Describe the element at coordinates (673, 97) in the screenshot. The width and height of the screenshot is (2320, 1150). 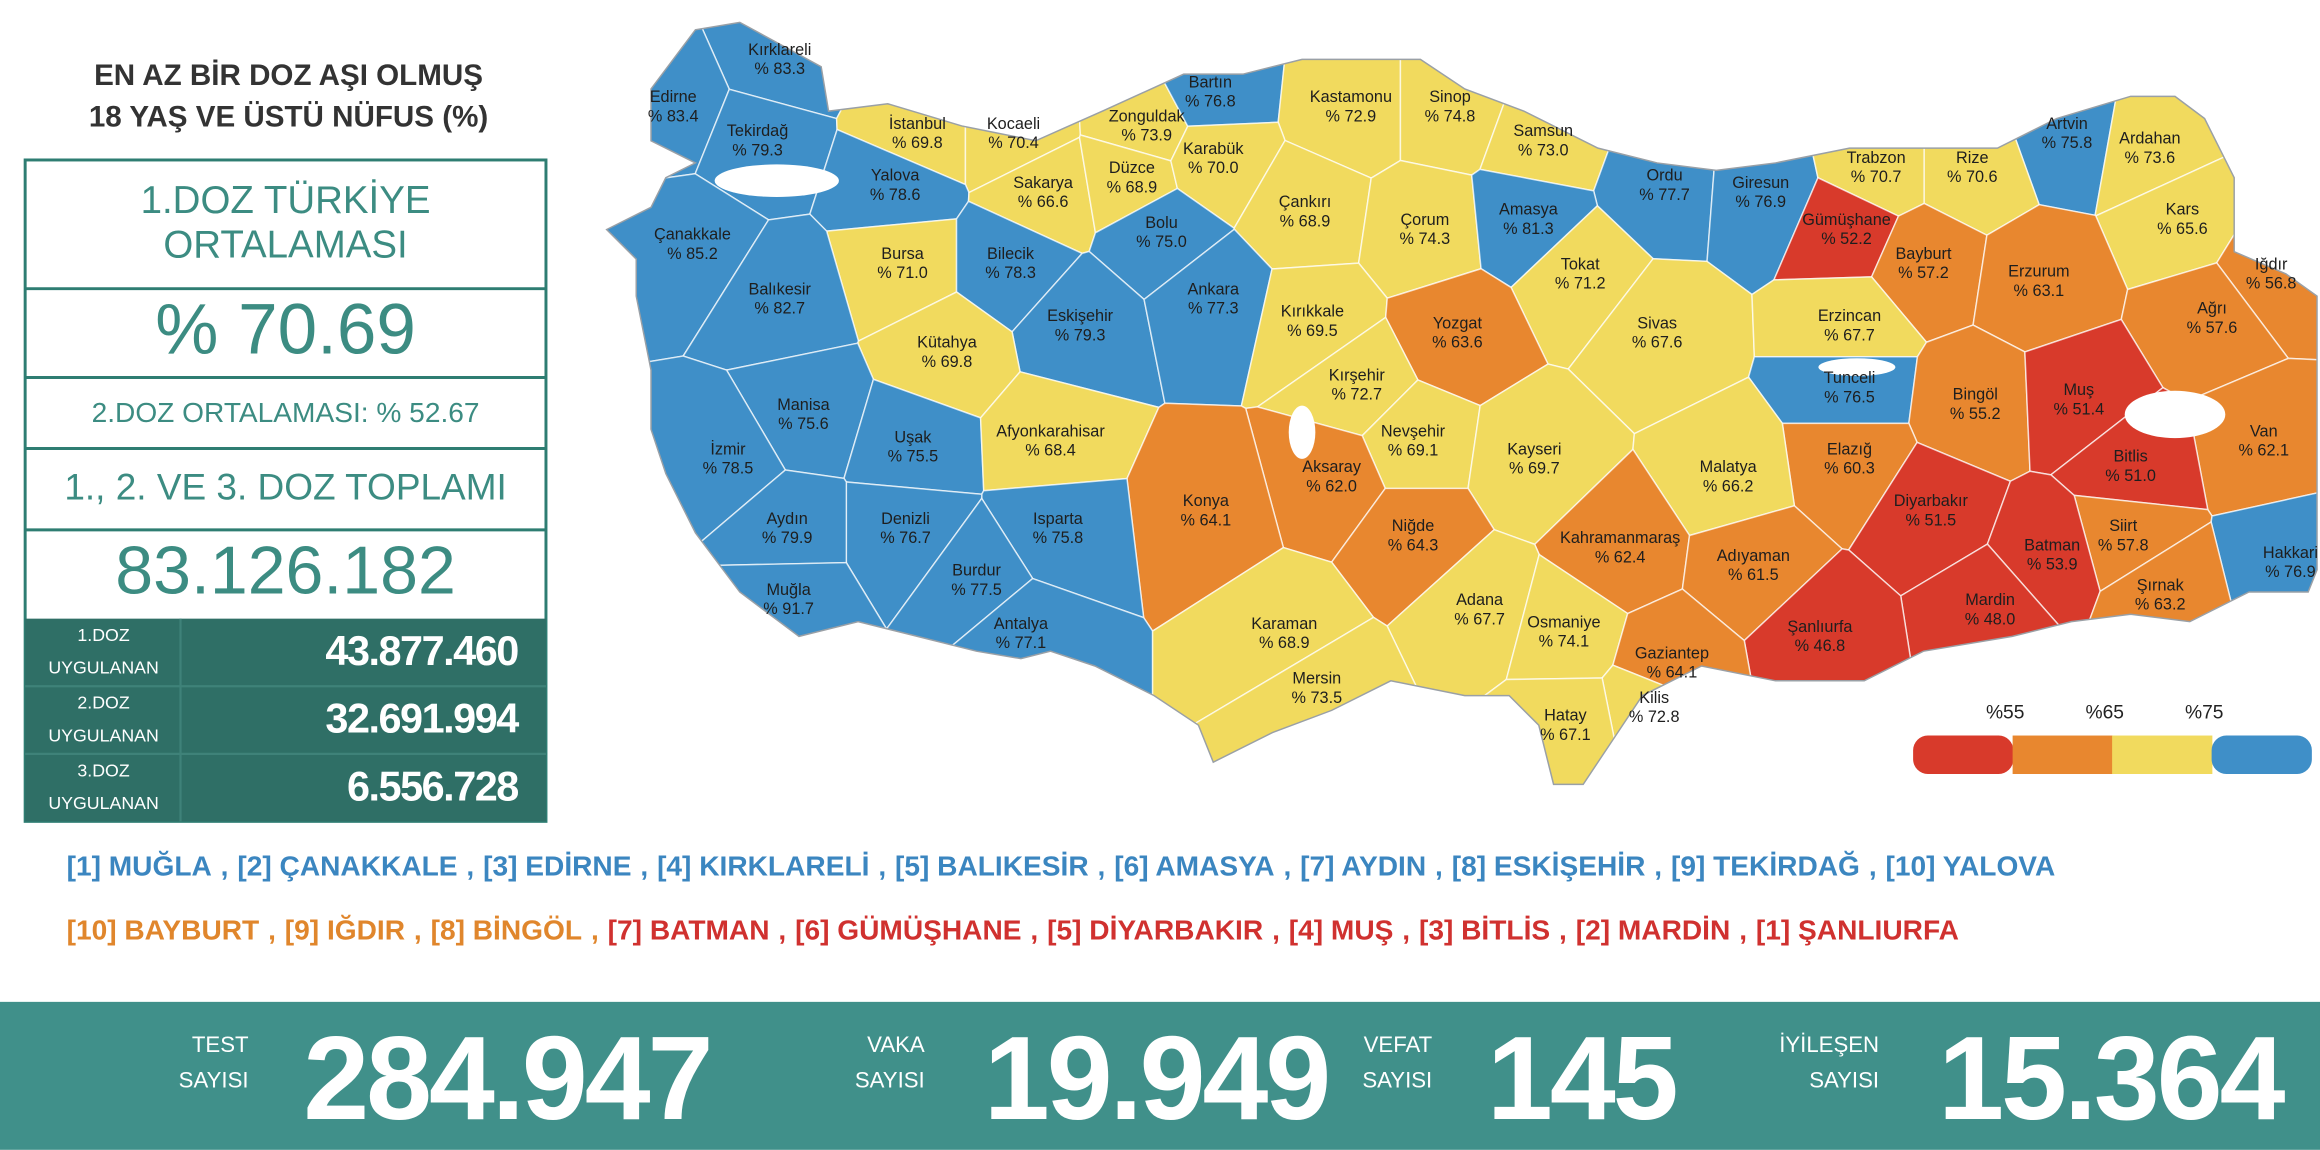
I see `province-name: Edirne` at that location.